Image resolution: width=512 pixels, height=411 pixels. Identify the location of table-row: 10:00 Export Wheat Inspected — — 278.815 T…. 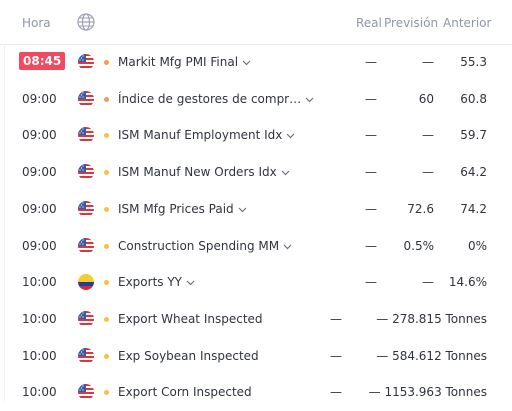
(256, 320).